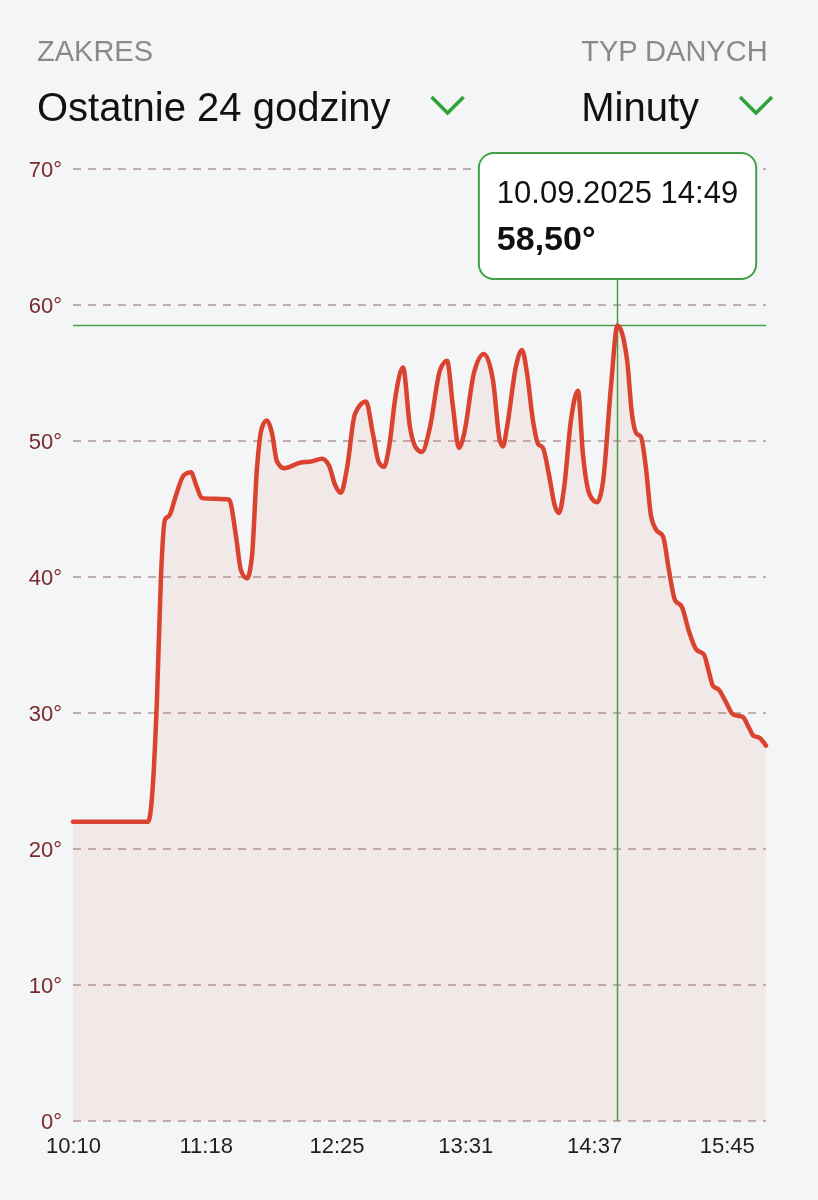 The height and width of the screenshot is (1200, 818). I want to click on x-tick-label: 10:10, so click(73, 1145).